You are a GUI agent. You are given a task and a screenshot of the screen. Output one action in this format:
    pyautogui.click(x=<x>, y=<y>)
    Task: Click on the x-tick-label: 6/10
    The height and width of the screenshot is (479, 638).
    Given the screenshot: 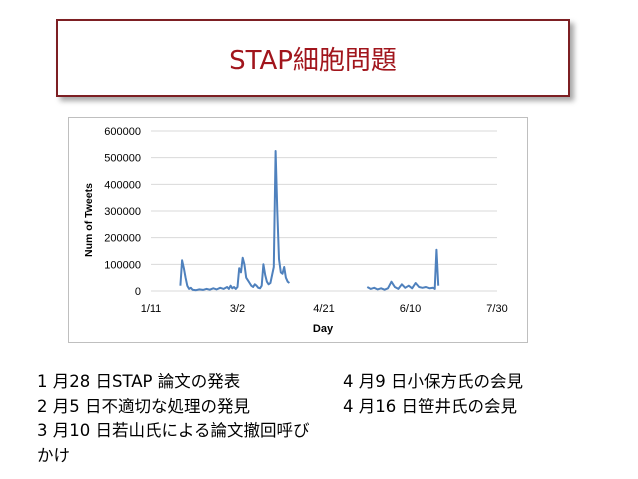 What is the action you would take?
    pyautogui.click(x=410, y=309)
    